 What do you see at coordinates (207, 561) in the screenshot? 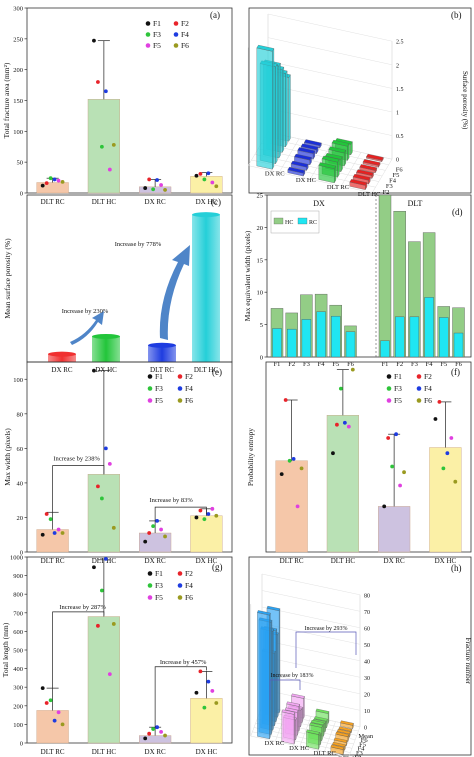
I see `x-tick-label: DX HC` at bounding box center [207, 561].